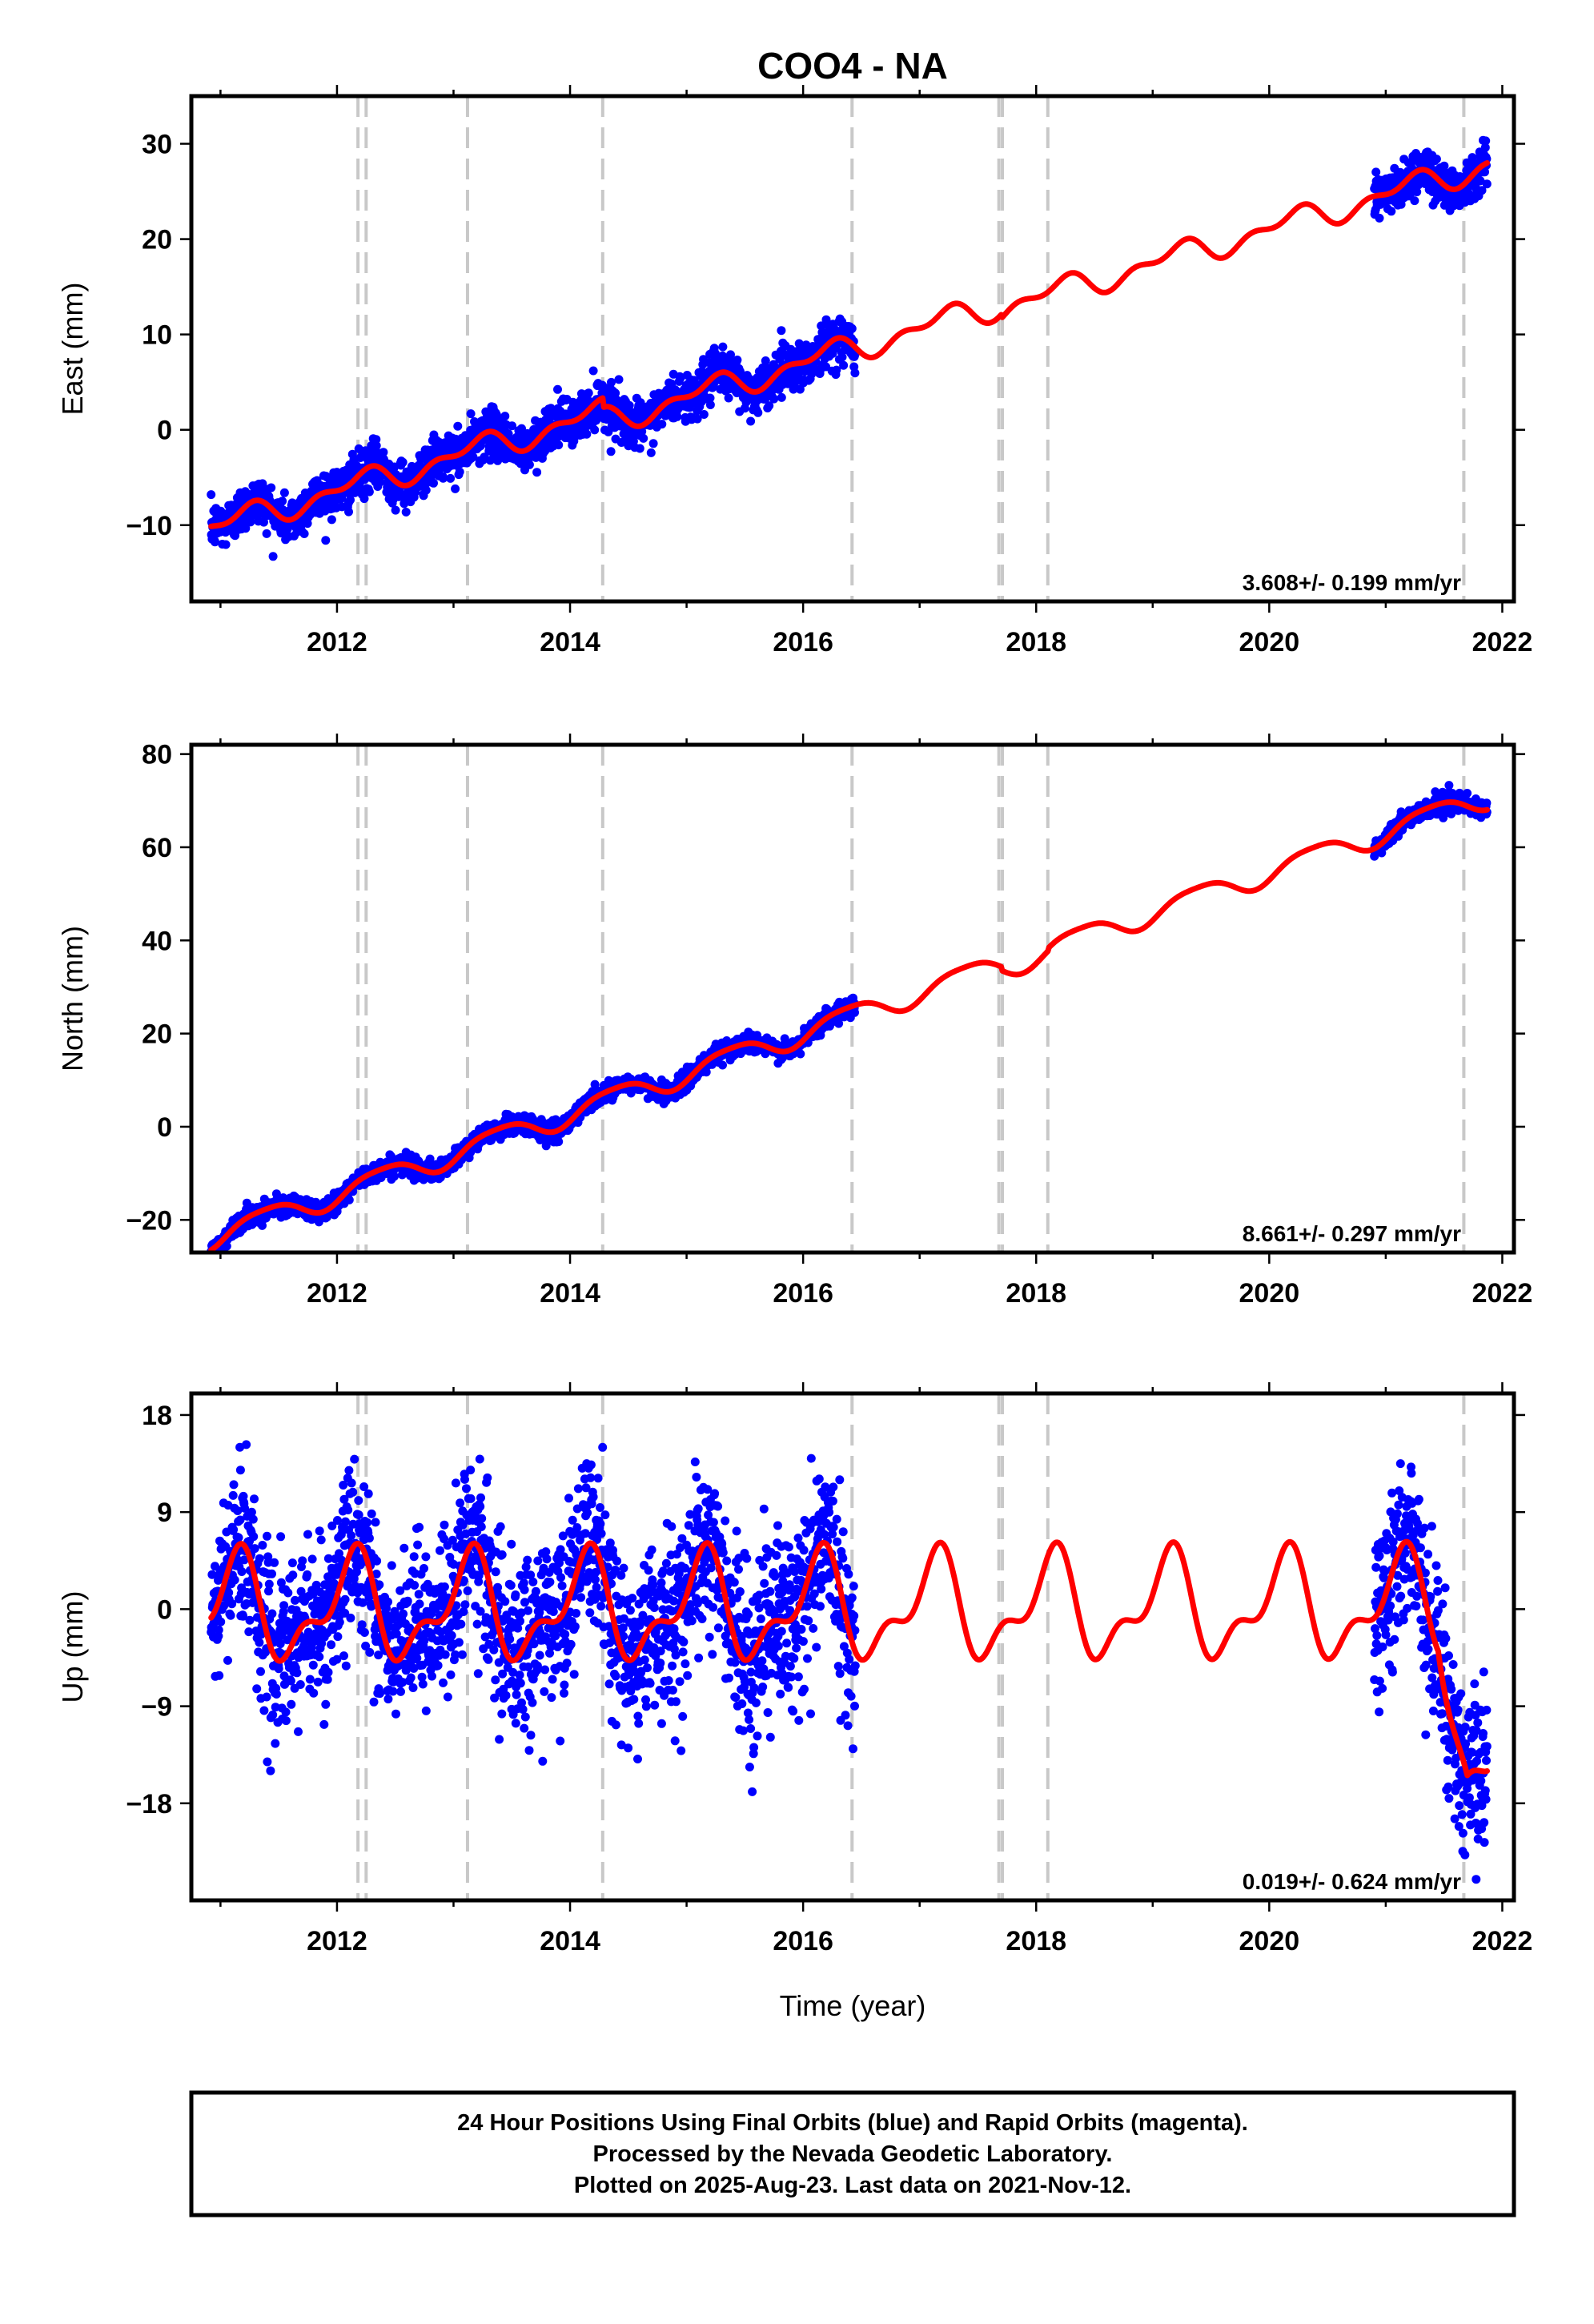  What do you see at coordinates (157, 1034) in the screenshot?
I see `y-tick-label: 20` at bounding box center [157, 1034].